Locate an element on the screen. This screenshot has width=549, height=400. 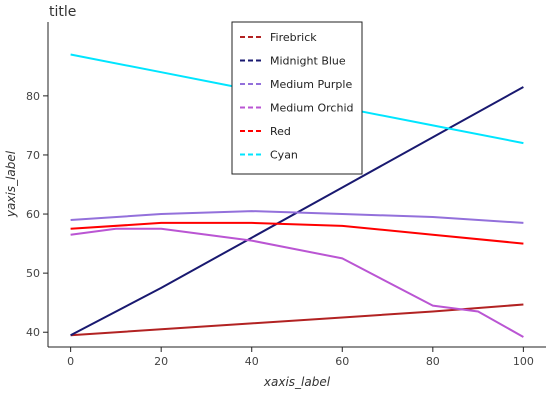
legend-label-red: Red is located at coordinates (280, 131).